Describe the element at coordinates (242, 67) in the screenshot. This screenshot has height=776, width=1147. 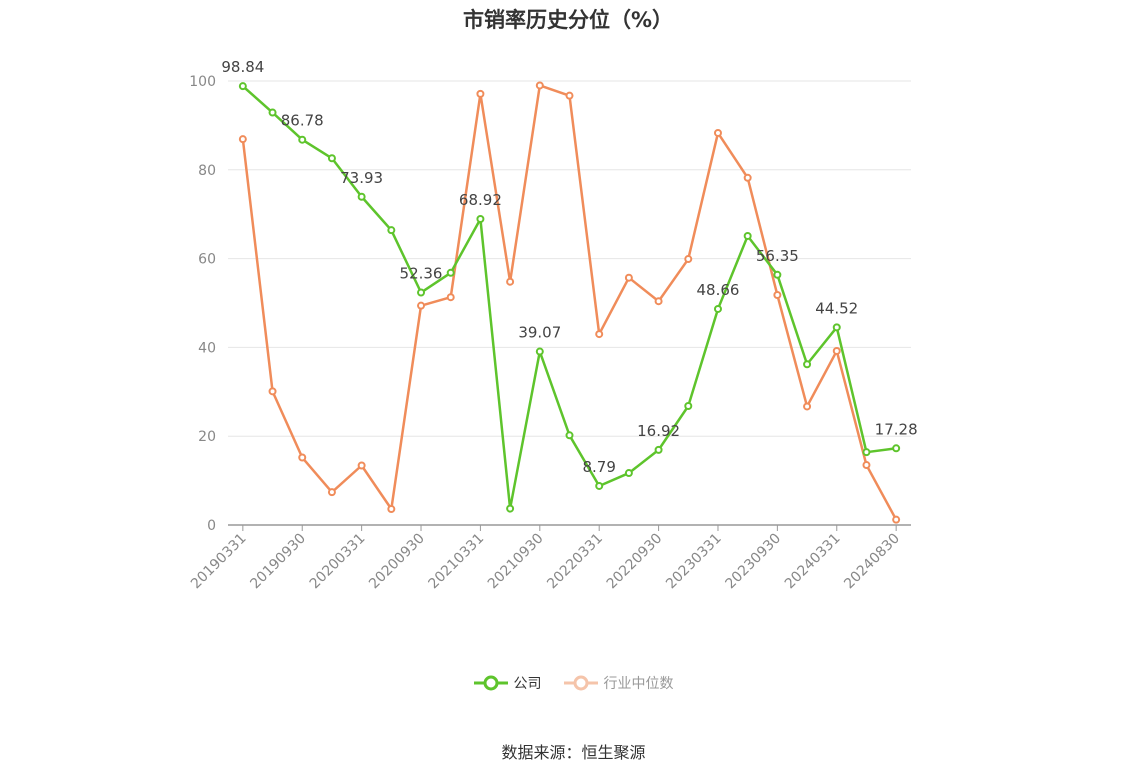
I see `company-data-label: 98.84` at that location.